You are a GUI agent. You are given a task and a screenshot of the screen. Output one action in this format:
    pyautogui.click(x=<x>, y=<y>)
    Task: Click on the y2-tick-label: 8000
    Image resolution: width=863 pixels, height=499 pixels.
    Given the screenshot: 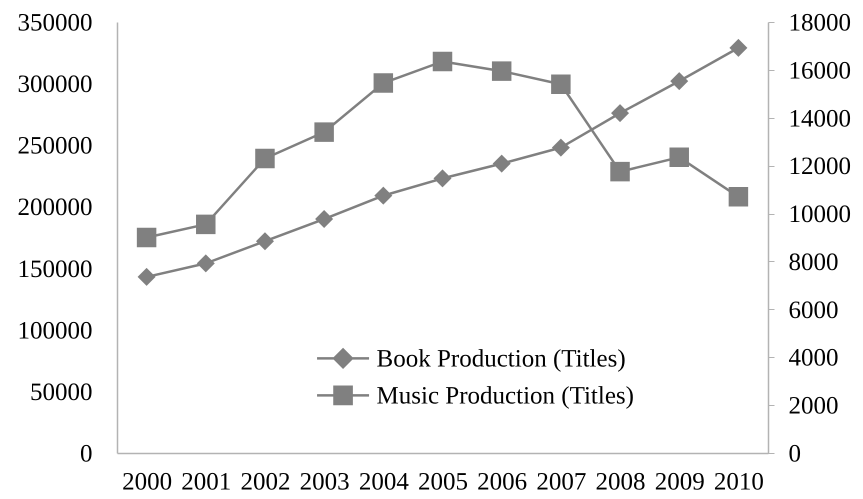 What is the action you would take?
    pyautogui.click(x=813, y=262)
    